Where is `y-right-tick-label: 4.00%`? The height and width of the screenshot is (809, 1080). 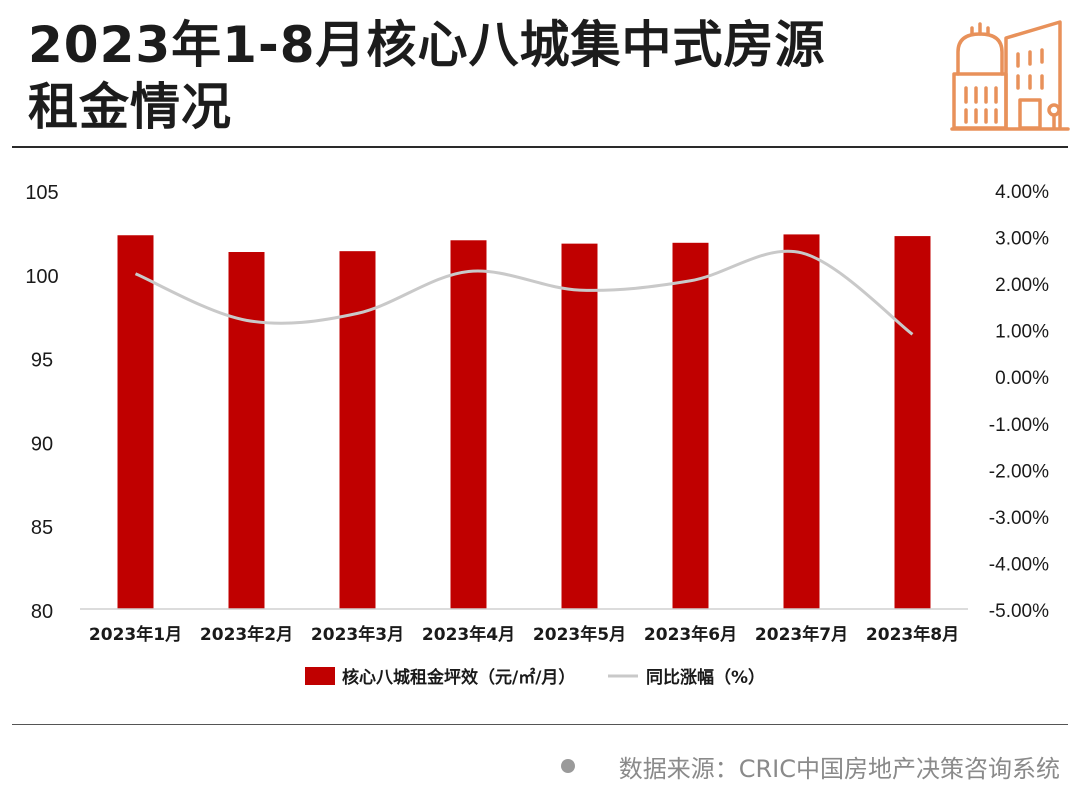 y-right-tick-label: 4.00% is located at coordinates (1022, 192).